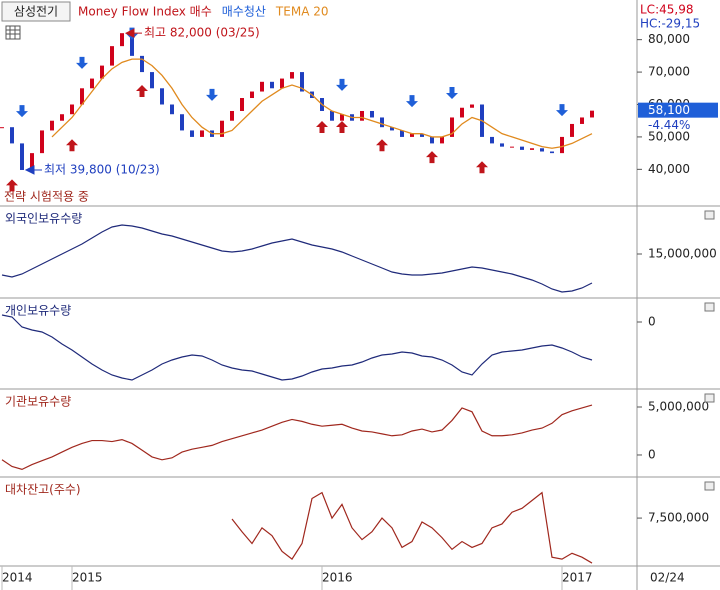 The image size is (720, 590). What do you see at coordinates (46, 197) in the screenshot?
I see `status-text: 전략 시험적용 중` at bounding box center [46, 197].